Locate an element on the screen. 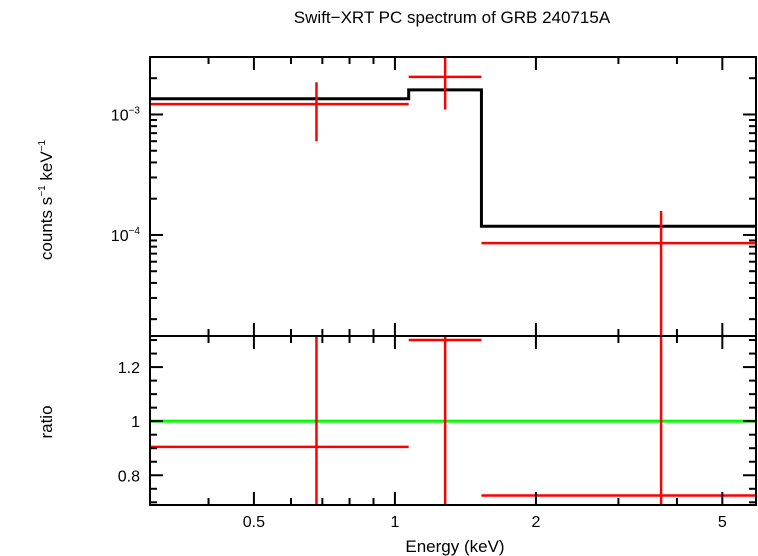 The width and height of the screenshot is (758, 556). y-axis-label-counts: counts s−1 keV−1 is located at coordinates (46, 199).